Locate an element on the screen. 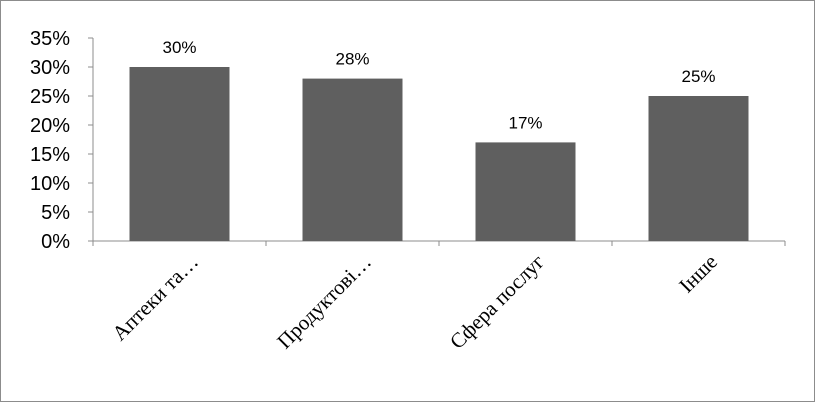 The width and height of the screenshot is (815, 402). y-tick-label: 35% is located at coordinates (50, 39).